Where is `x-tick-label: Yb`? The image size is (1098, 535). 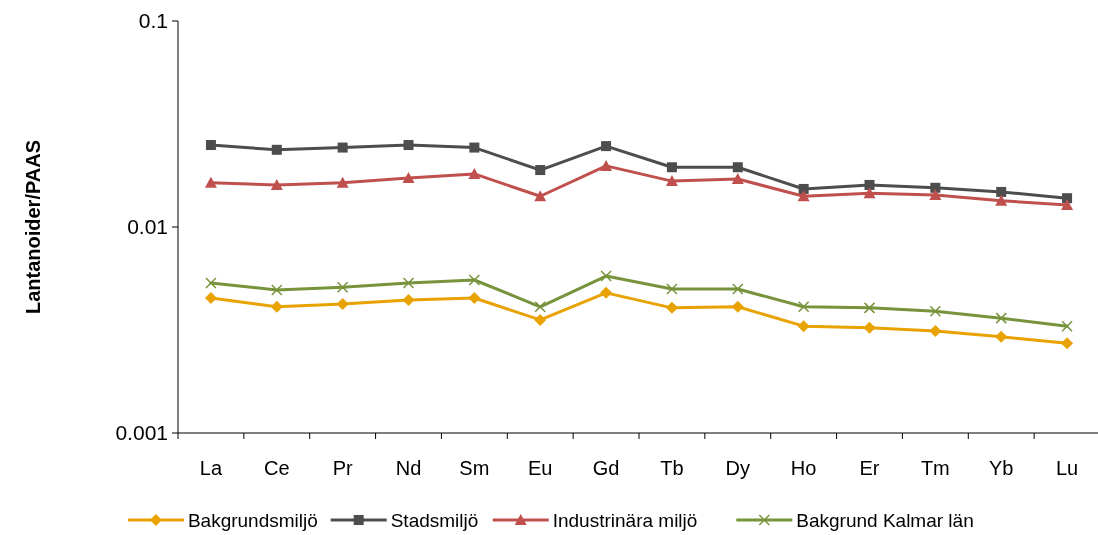
x-tick-label: Yb is located at coordinates (1001, 468).